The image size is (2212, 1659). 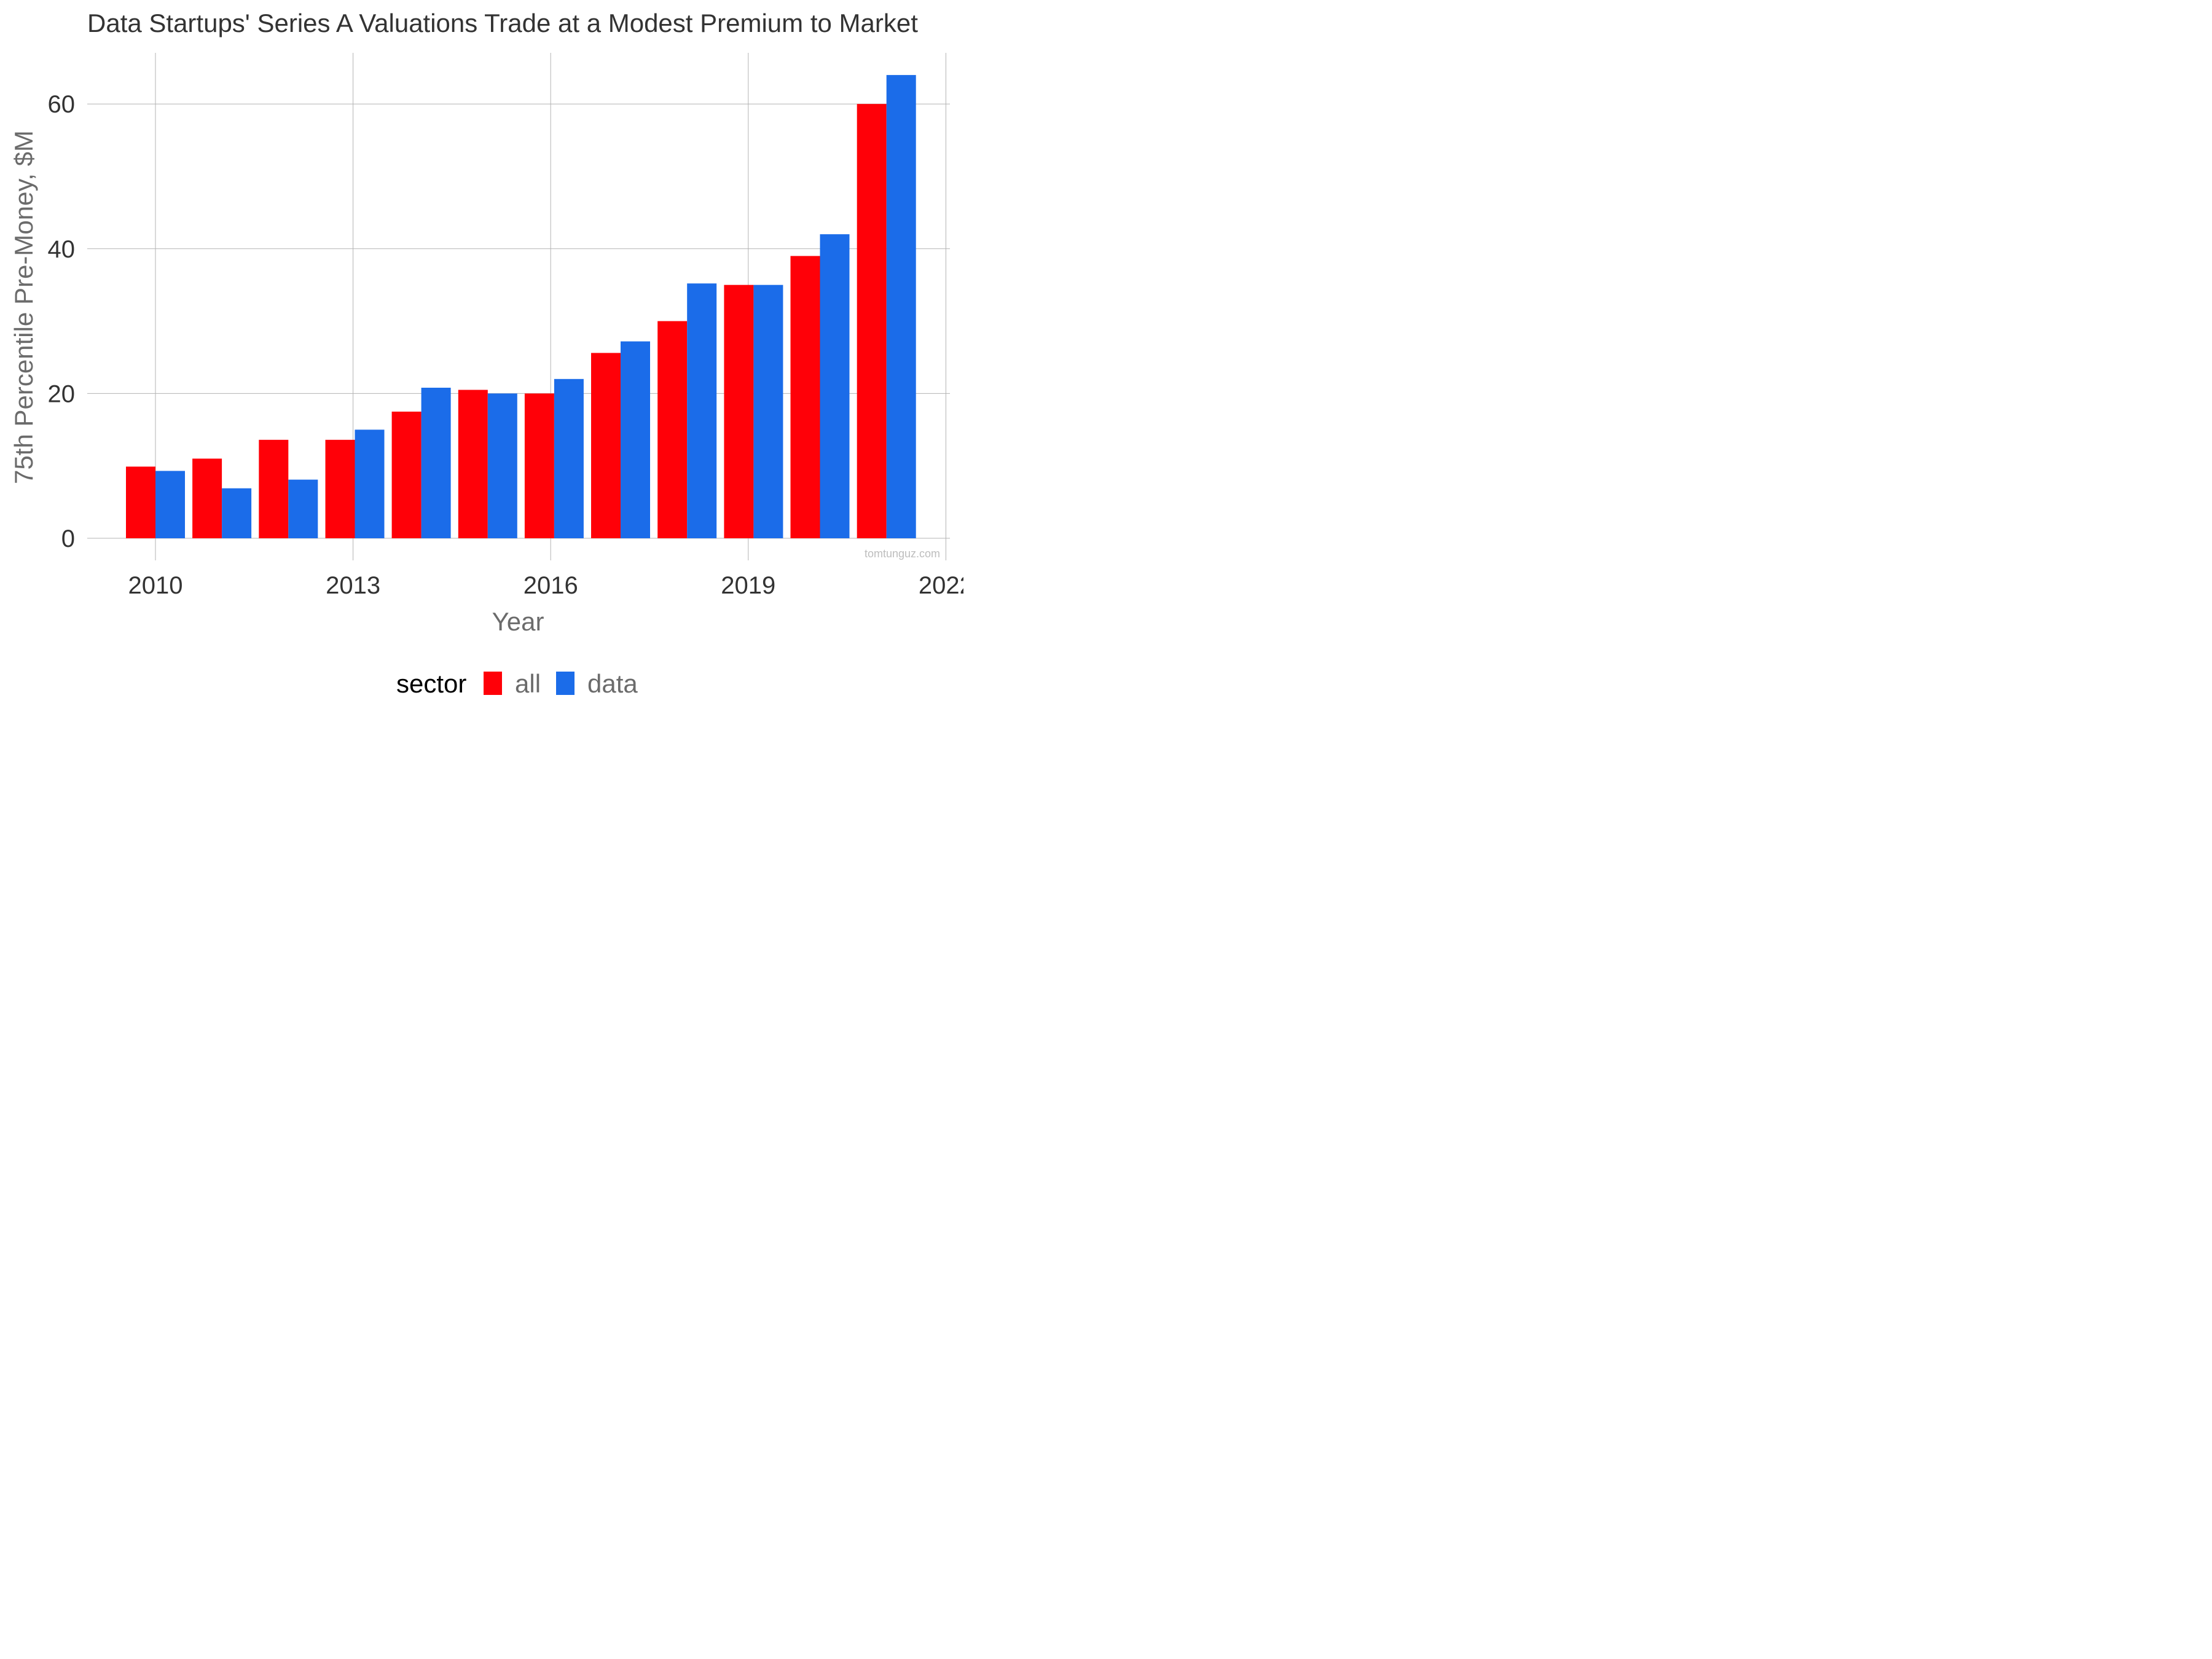 What do you see at coordinates (551, 585) in the screenshot?
I see `x-tick-label: 2016` at bounding box center [551, 585].